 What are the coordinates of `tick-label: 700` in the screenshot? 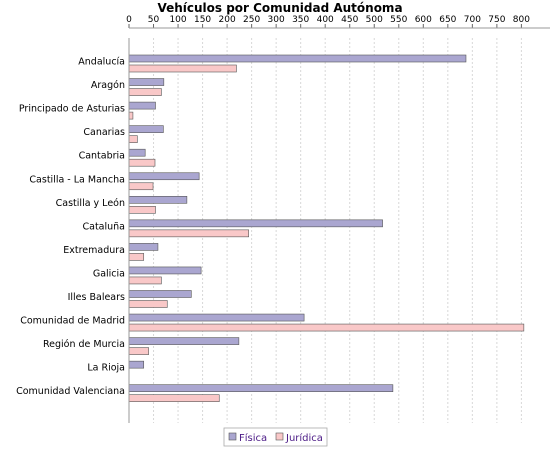 It's located at (472, 20).